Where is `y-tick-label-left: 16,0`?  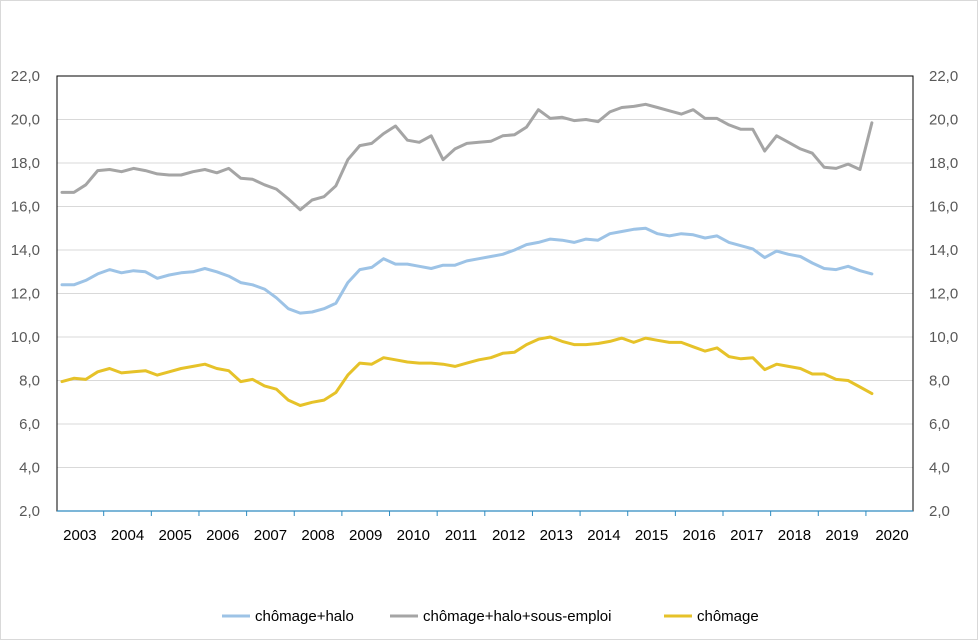
y-tick-label-left: 16,0 is located at coordinates (25, 207).